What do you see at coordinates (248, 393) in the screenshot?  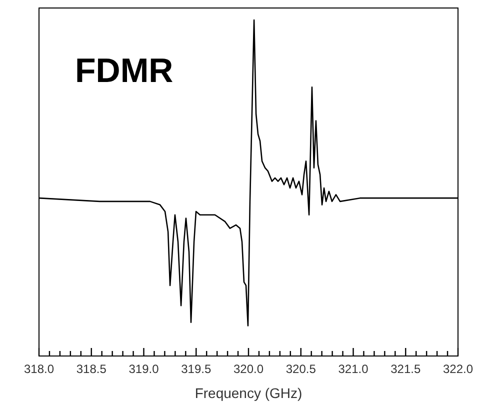 I see `x-axis-title: Frequency (GHz)` at bounding box center [248, 393].